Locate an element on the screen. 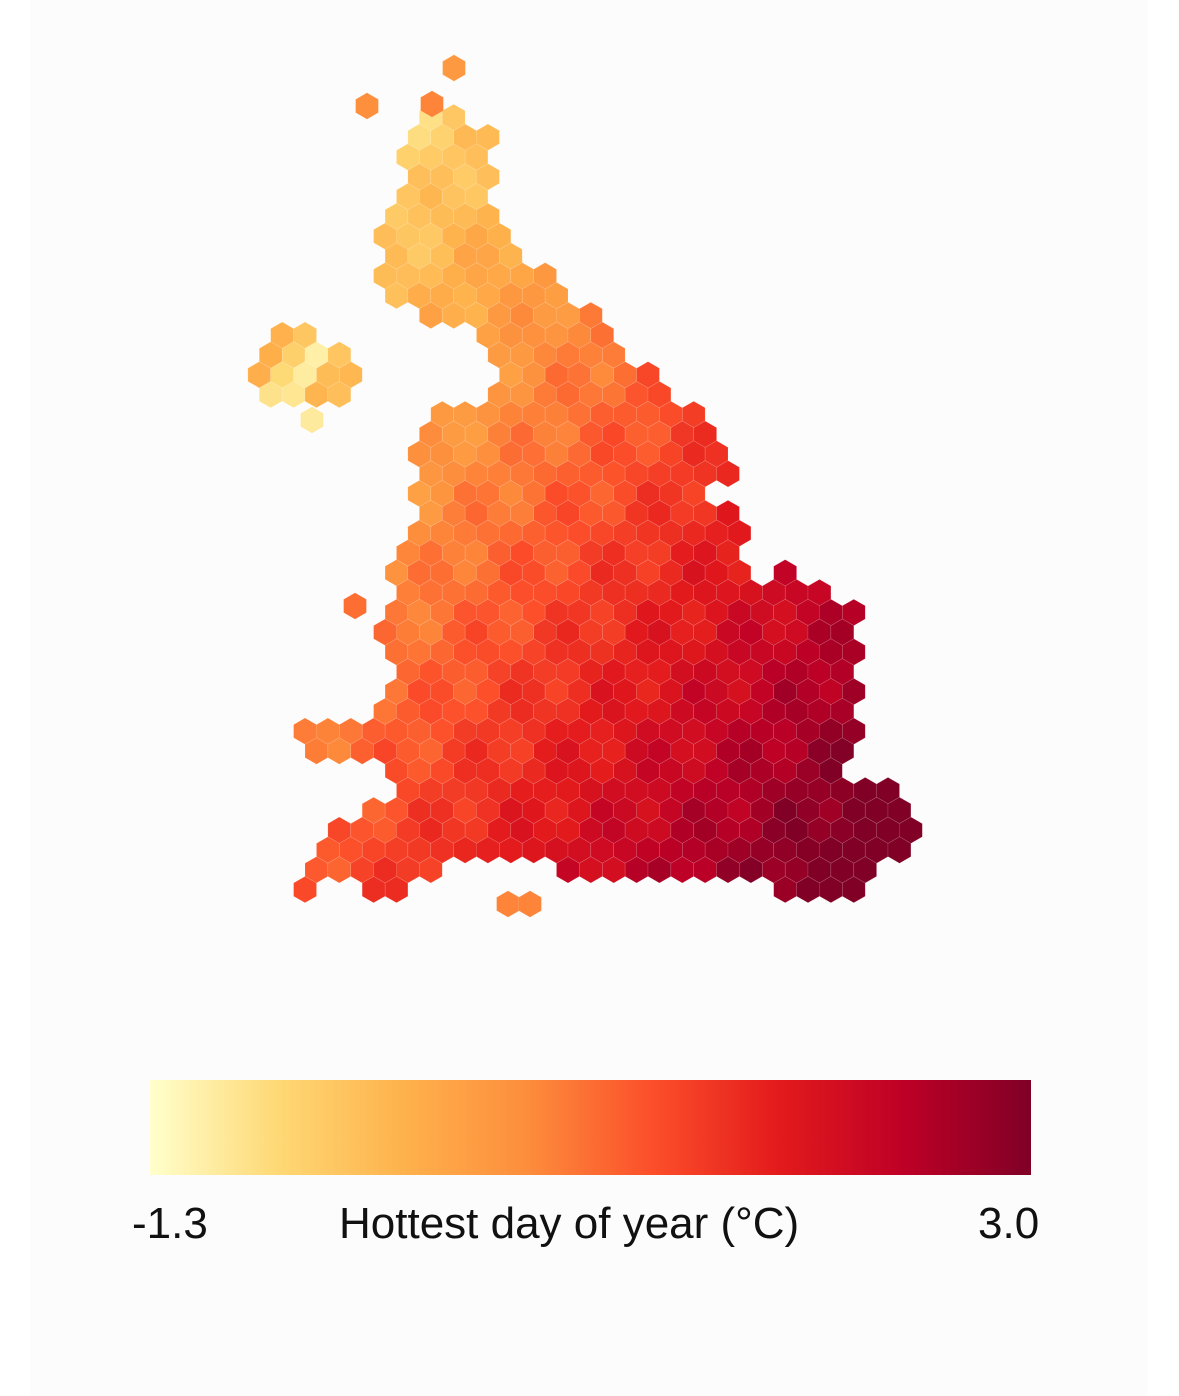 Image resolution: width=1179 pixels, height=1396 pixels. colorbar-gradient is located at coordinates (590, 1127).